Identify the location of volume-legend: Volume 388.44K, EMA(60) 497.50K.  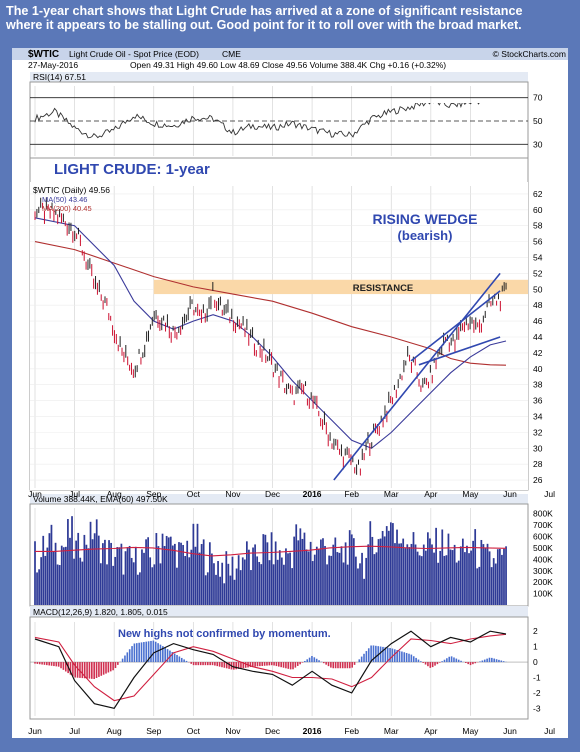
(100, 499).